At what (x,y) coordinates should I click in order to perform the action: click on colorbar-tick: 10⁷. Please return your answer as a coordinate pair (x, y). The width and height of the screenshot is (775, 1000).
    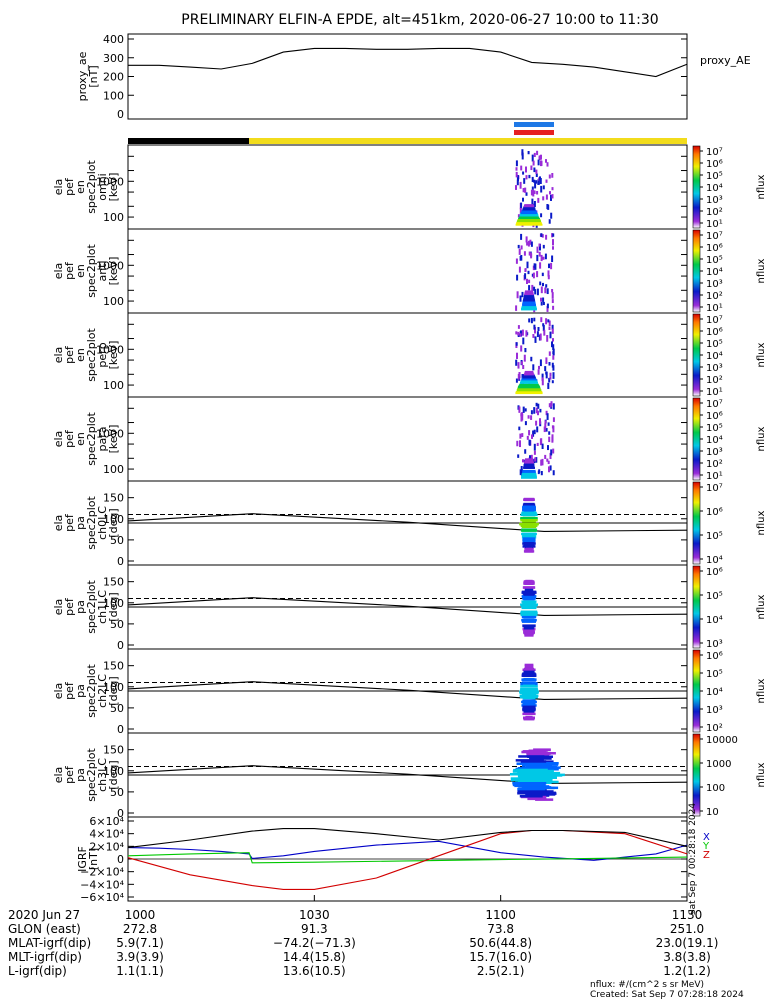
    Looking at the image, I should click on (714, 488).